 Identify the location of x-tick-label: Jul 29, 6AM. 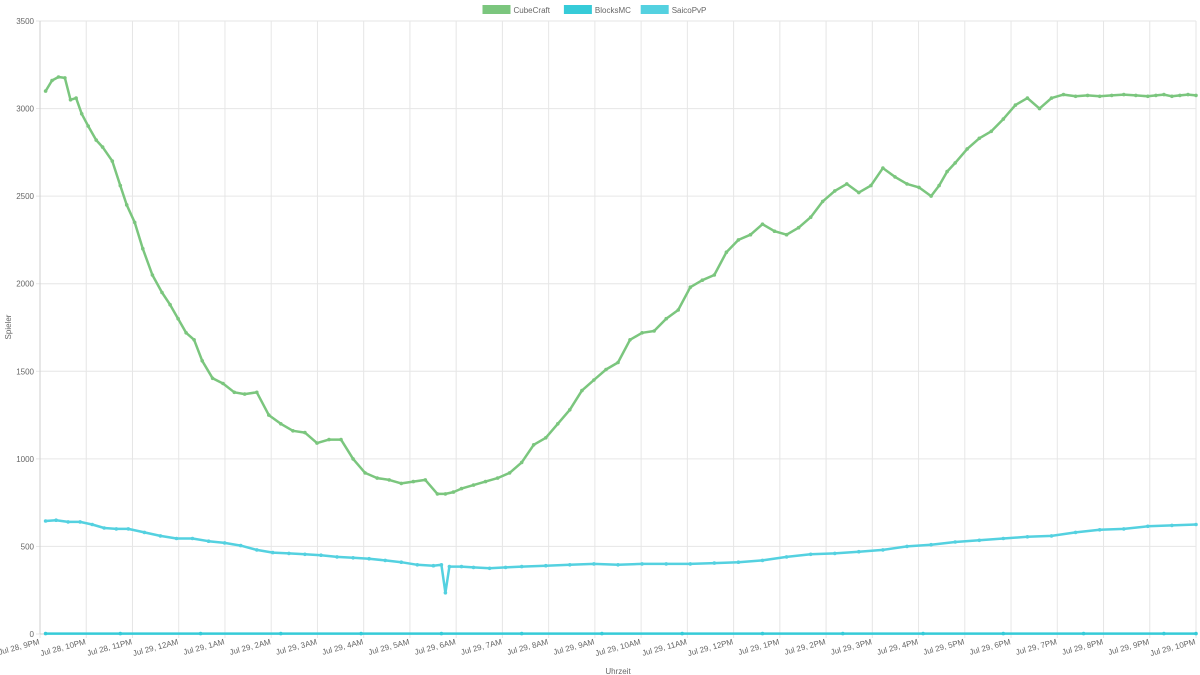
(435, 647).